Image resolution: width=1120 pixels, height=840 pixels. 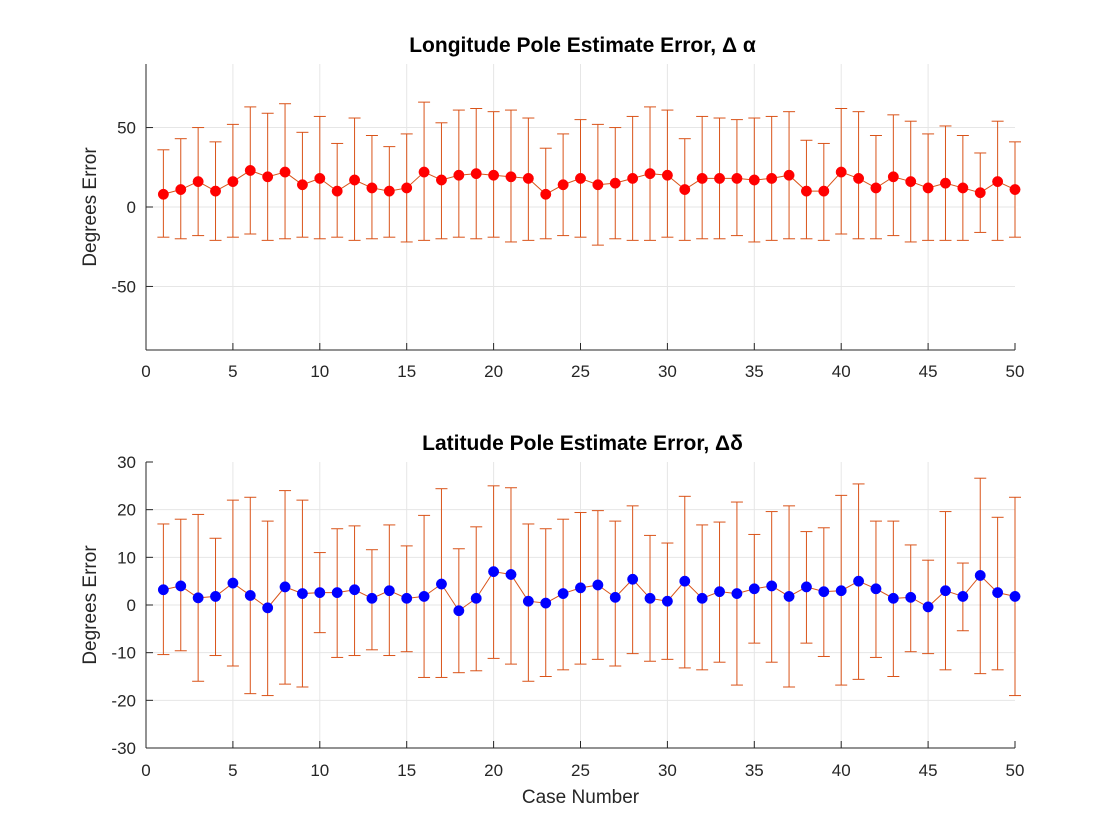 What do you see at coordinates (145, 371) in the screenshot?
I see `x-tick-label: 0` at bounding box center [145, 371].